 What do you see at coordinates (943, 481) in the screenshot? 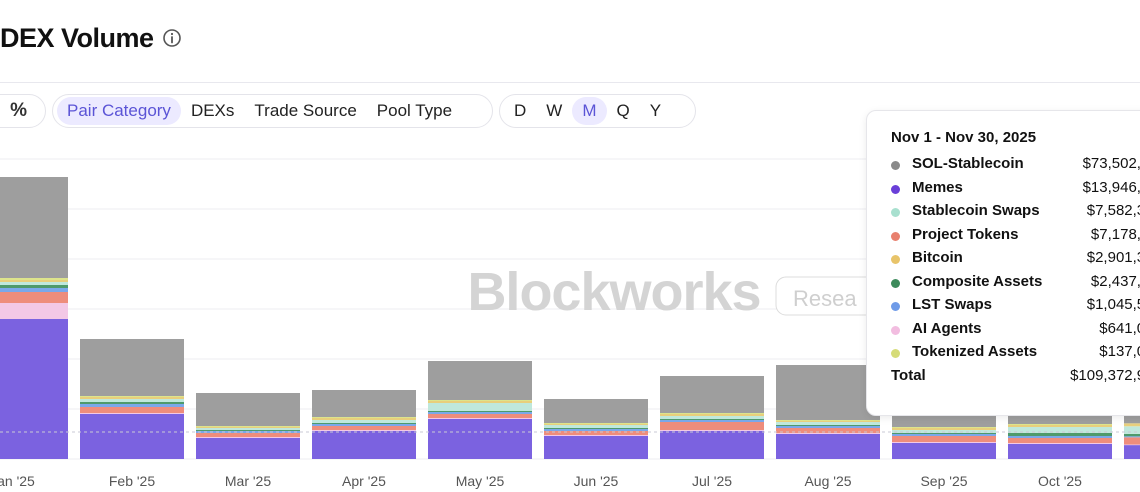
I see `x-tick-label: Sep '25` at bounding box center [943, 481].